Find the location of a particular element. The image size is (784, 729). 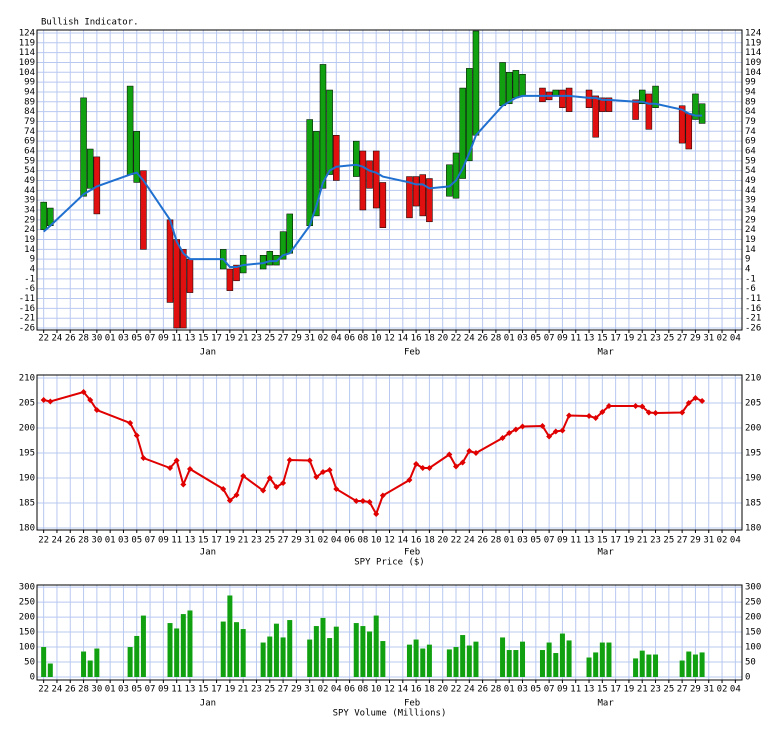

x-tick-label: 10 is located at coordinates (376, 339).